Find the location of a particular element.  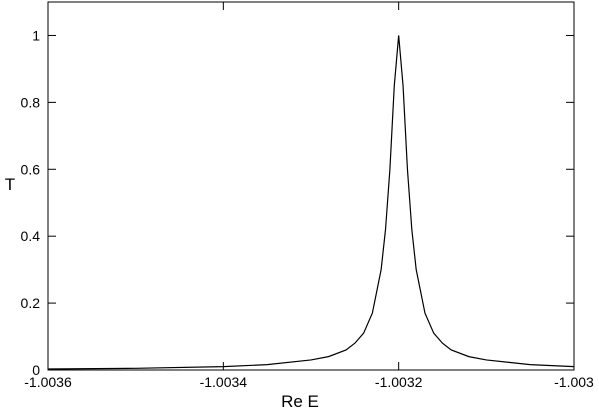

x-tick-label: -1.003 is located at coordinates (574, 382).